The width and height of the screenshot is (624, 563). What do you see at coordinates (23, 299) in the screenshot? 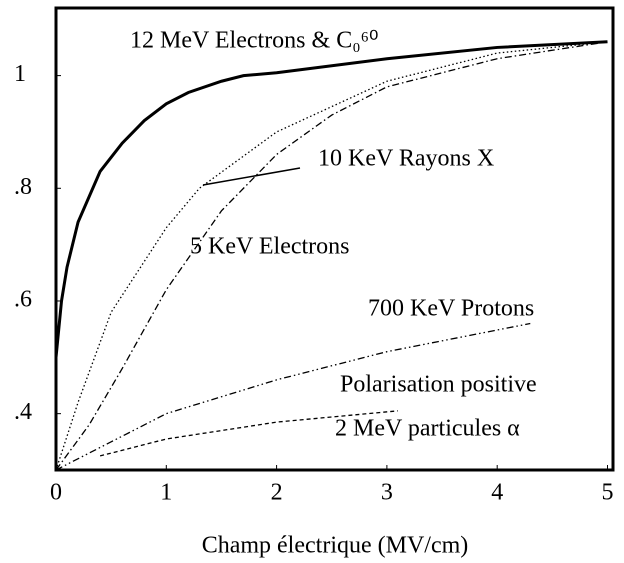
I see `y-tick-label: .6` at bounding box center [23, 299].